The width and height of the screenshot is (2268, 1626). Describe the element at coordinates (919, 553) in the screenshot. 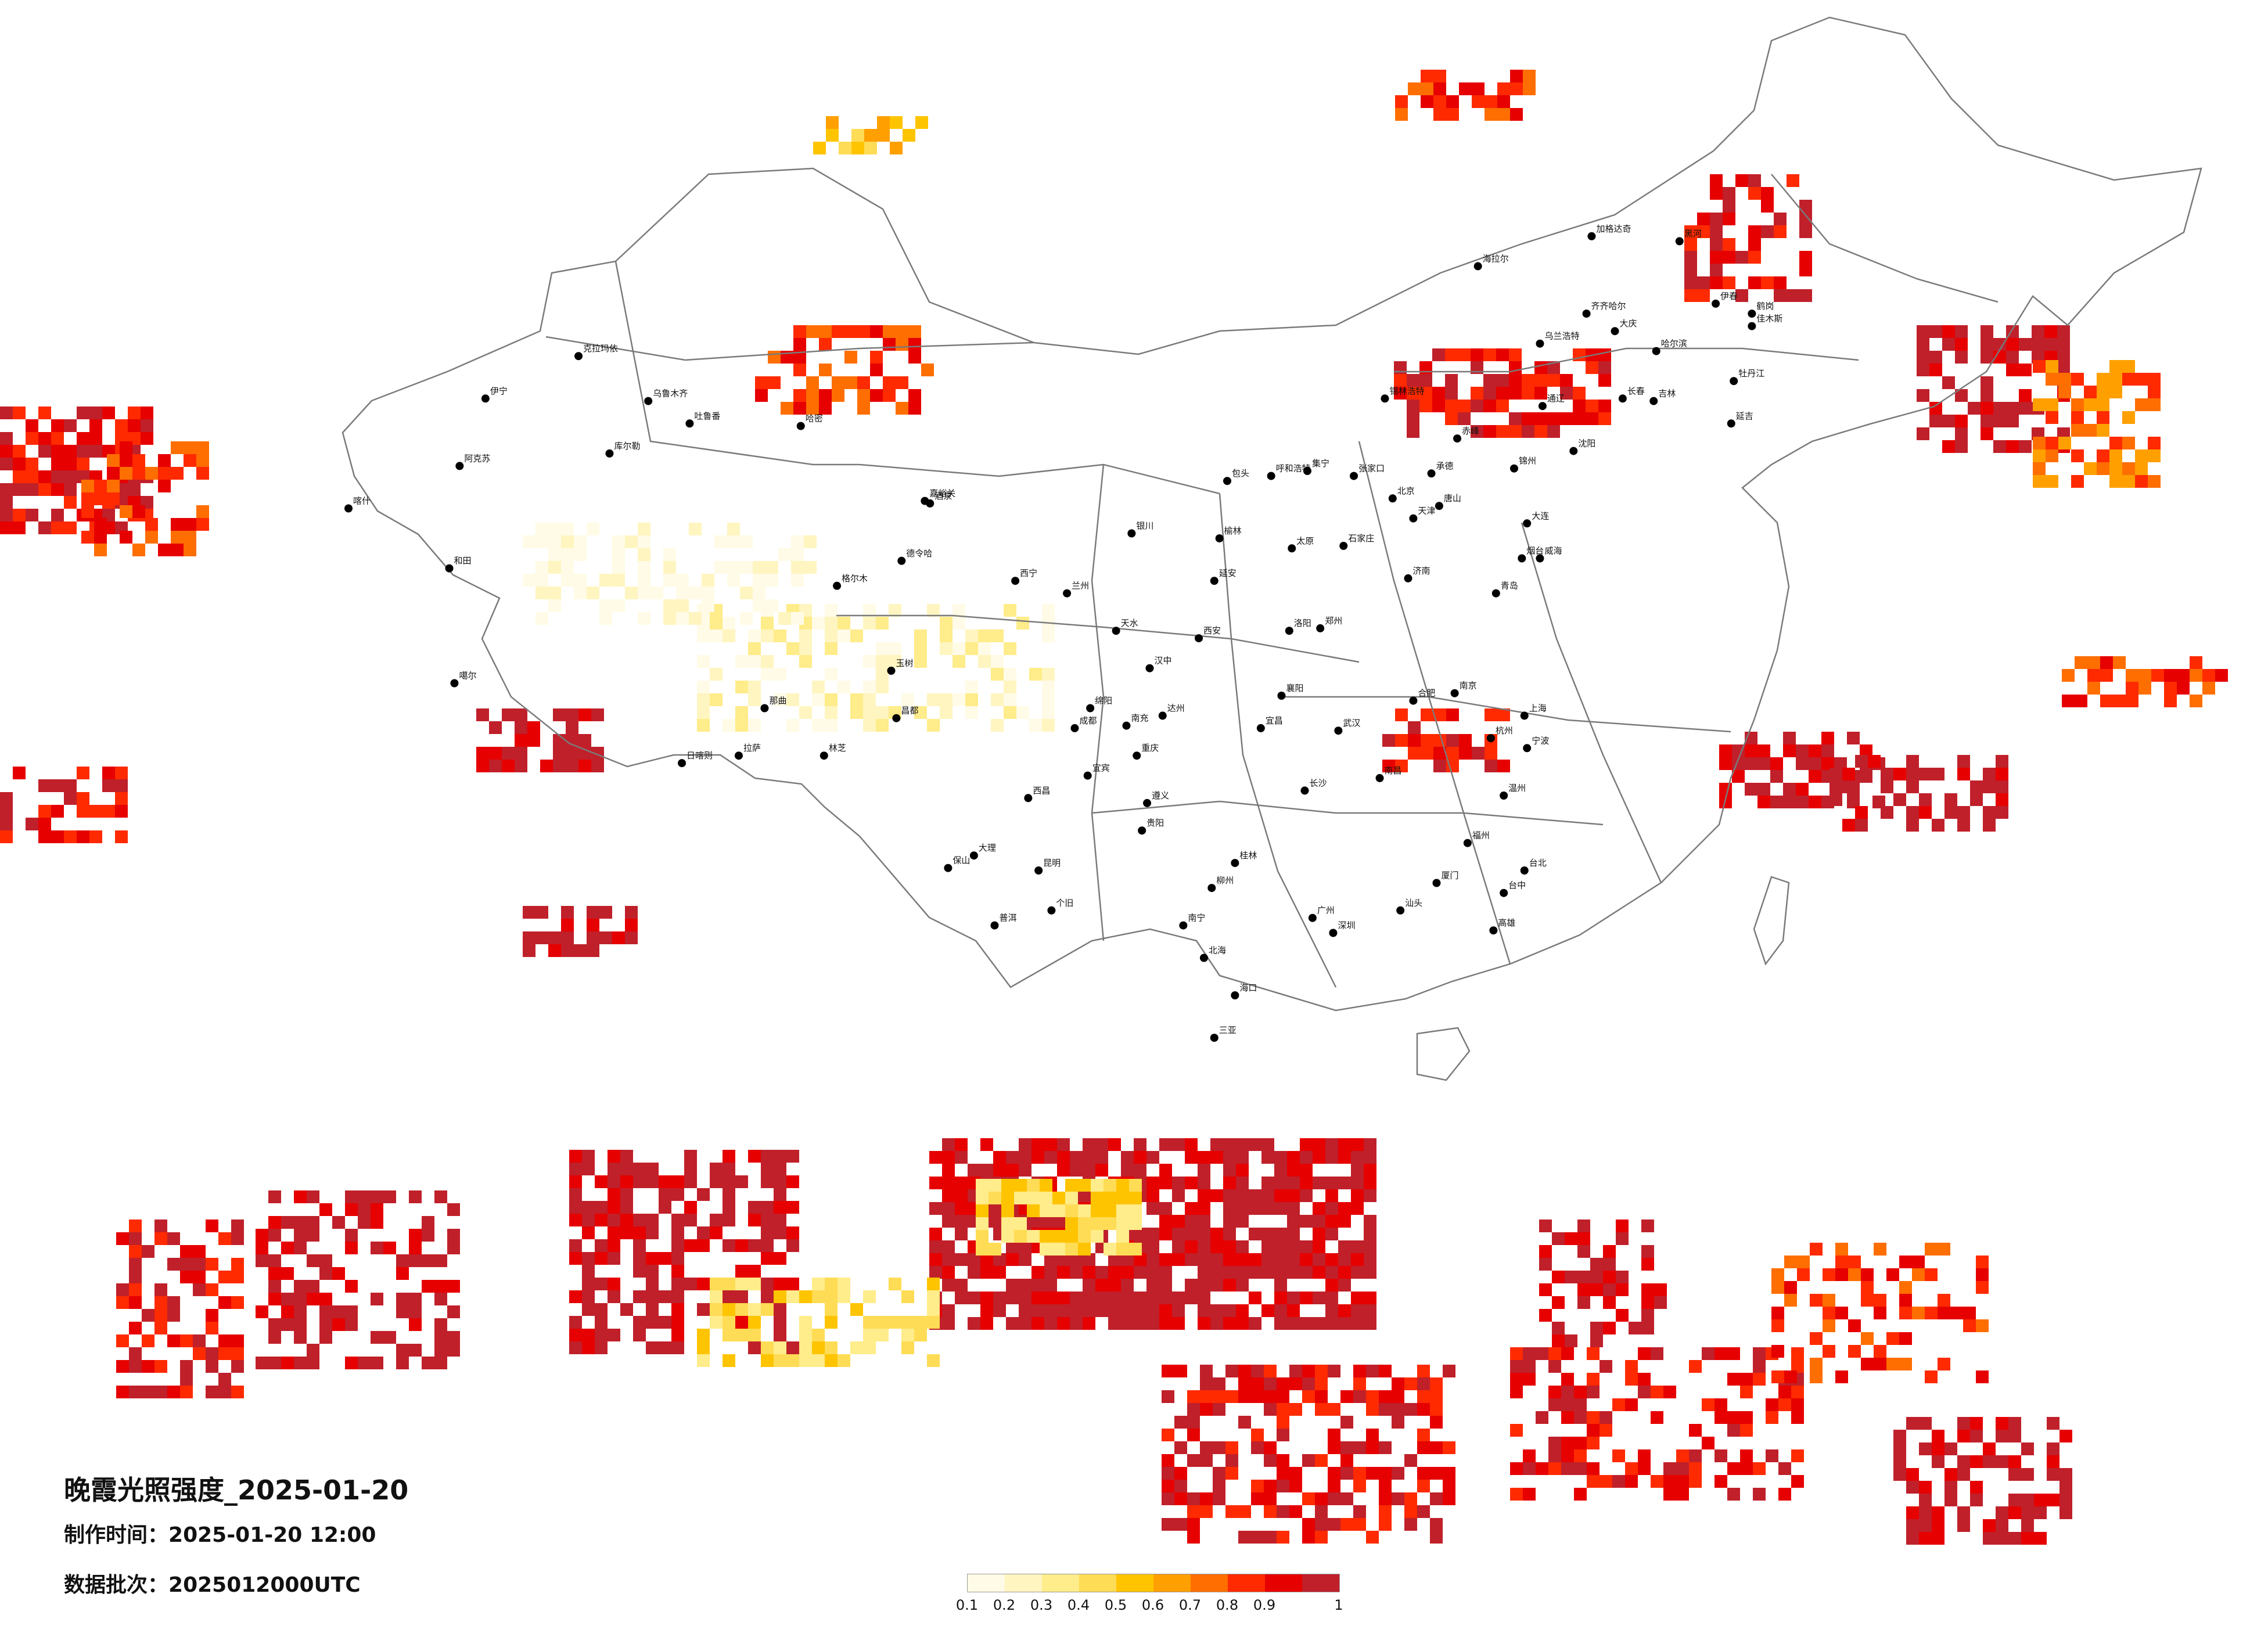

I see `city-label: 德令哈` at that location.